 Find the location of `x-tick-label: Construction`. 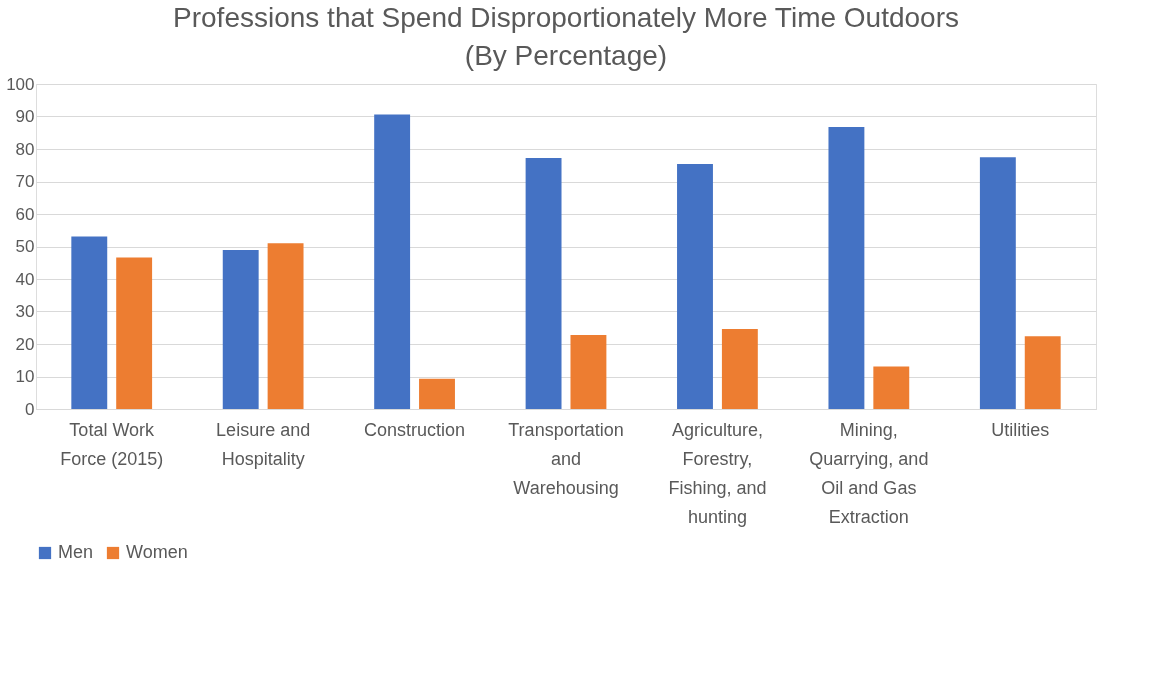

x-tick-label: Construction is located at coordinates (415, 429).